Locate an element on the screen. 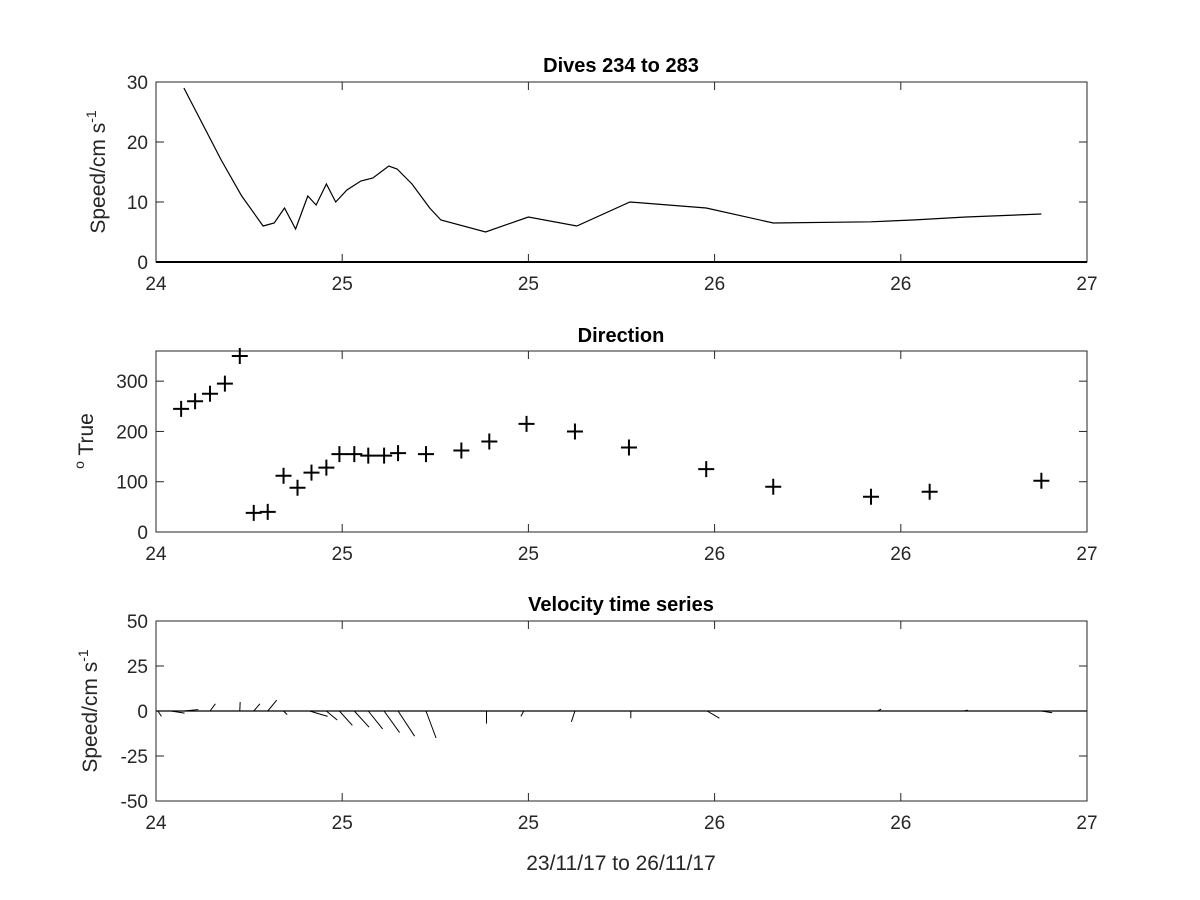  speed-y-tick-label: 20 is located at coordinates (137, 143).